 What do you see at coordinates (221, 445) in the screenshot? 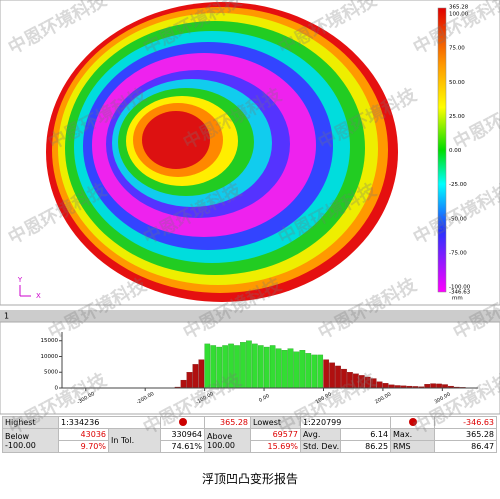
I see `limit: 100.00` at bounding box center [221, 445].